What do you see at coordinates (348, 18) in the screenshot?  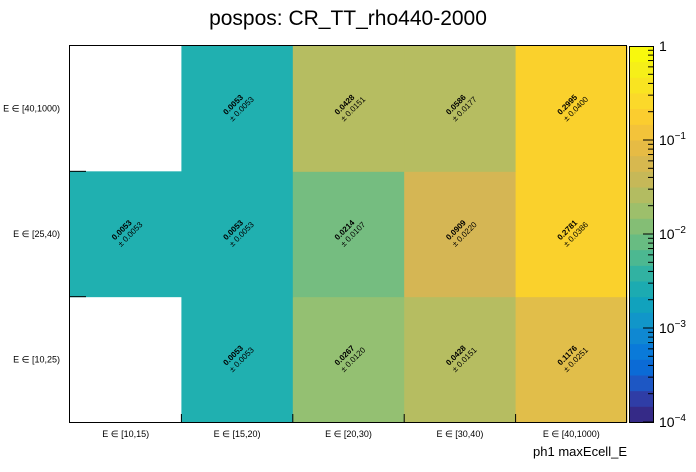 I see `chart-title: pospos: CR_TT_rho440-2000` at bounding box center [348, 18].